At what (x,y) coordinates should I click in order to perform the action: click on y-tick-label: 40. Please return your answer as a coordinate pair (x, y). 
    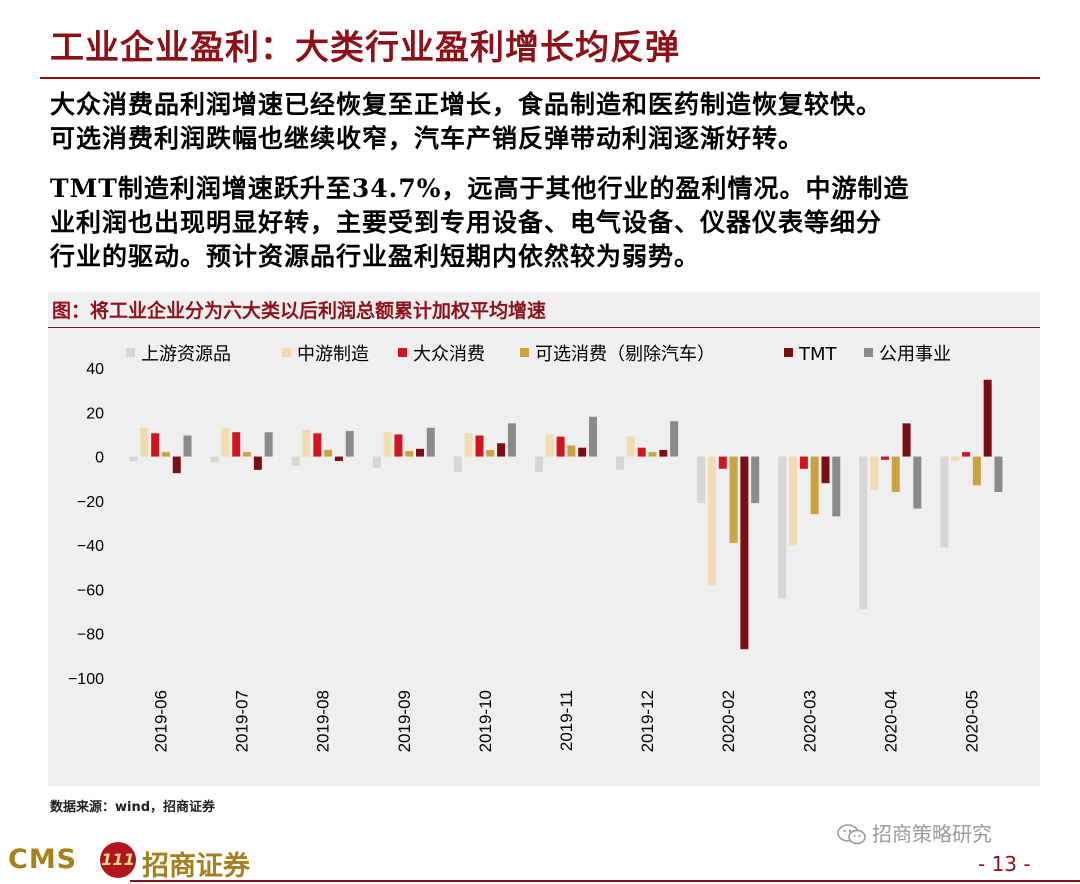
    Looking at the image, I should click on (95, 369).